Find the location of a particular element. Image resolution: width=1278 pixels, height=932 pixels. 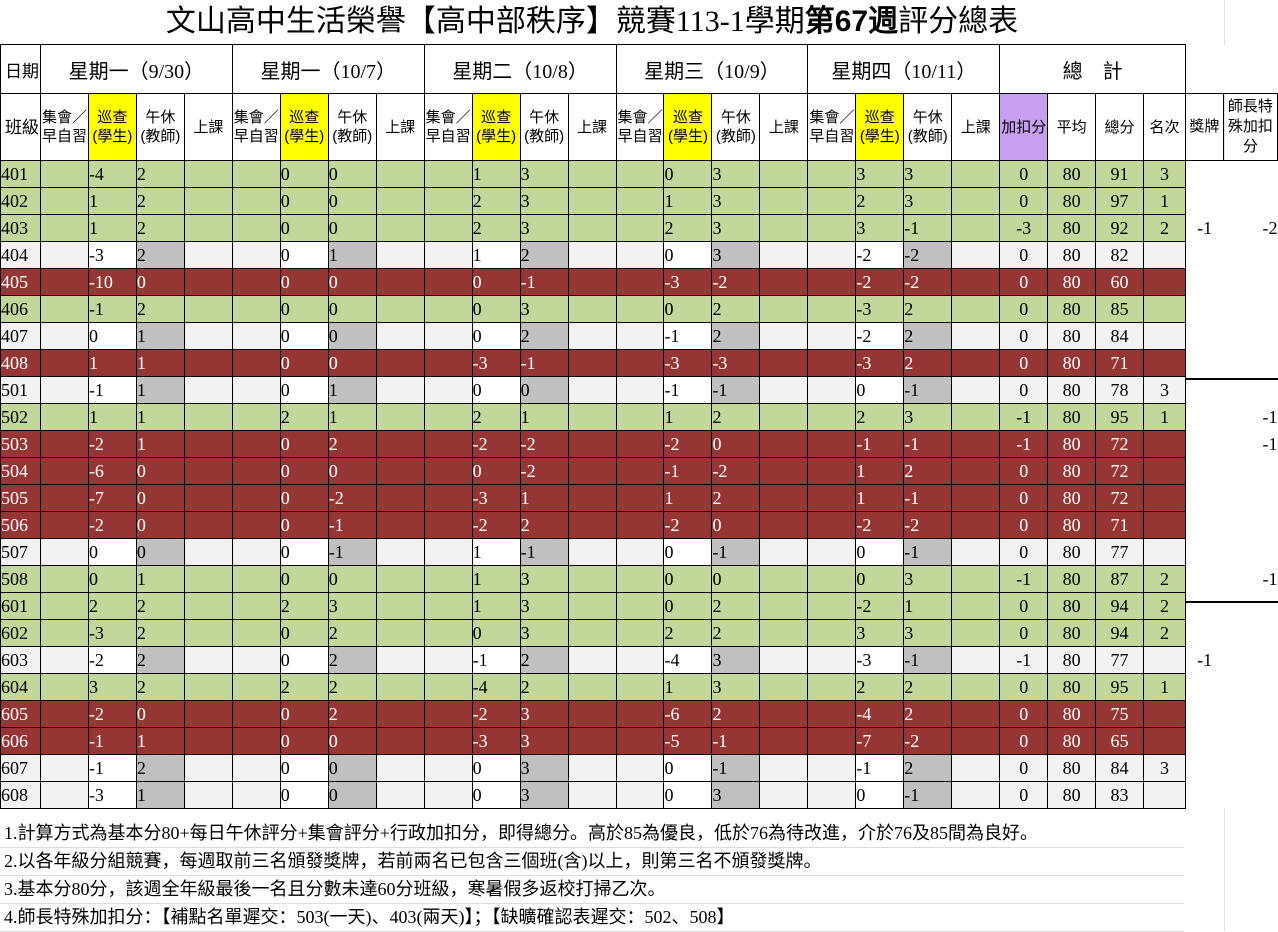

noon-cell: 3 is located at coordinates (928, 201).